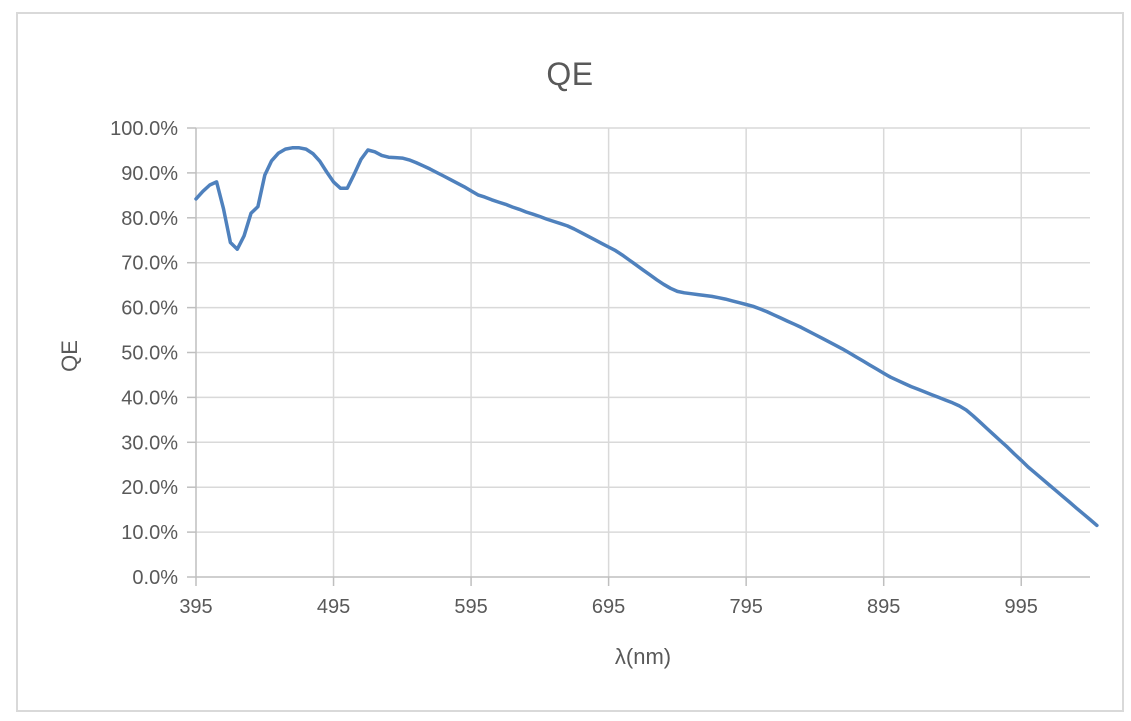  What do you see at coordinates (149, 174) in the screenshot?
I see `y-tick-label: 90.0%` at bounding box center [149, 174].